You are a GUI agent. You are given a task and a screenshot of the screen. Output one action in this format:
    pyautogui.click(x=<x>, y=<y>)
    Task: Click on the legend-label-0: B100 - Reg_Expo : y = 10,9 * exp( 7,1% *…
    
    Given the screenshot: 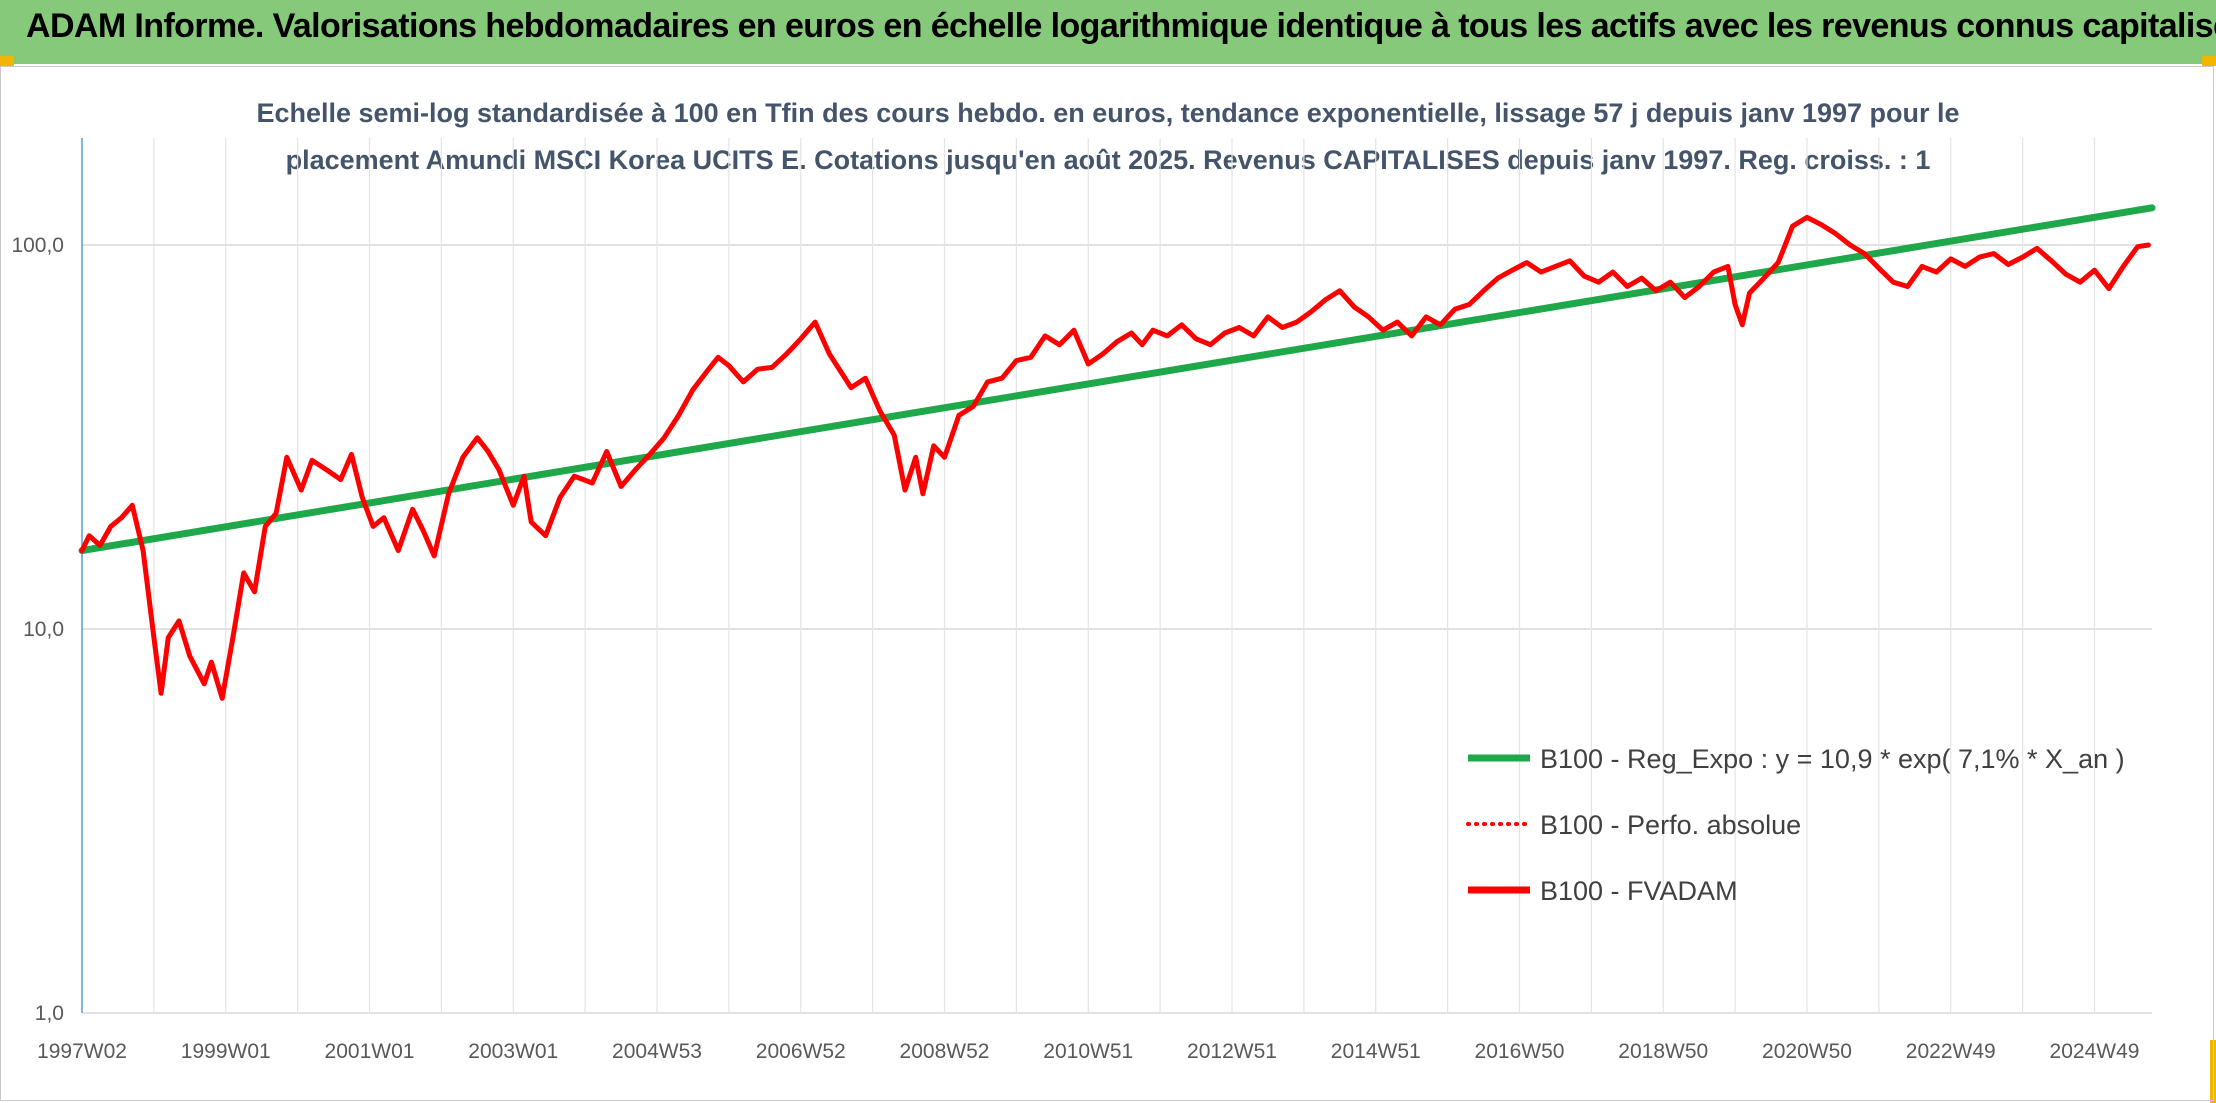 What is the action you would take?
    pyautogui.click(x=1832, y=759)
    